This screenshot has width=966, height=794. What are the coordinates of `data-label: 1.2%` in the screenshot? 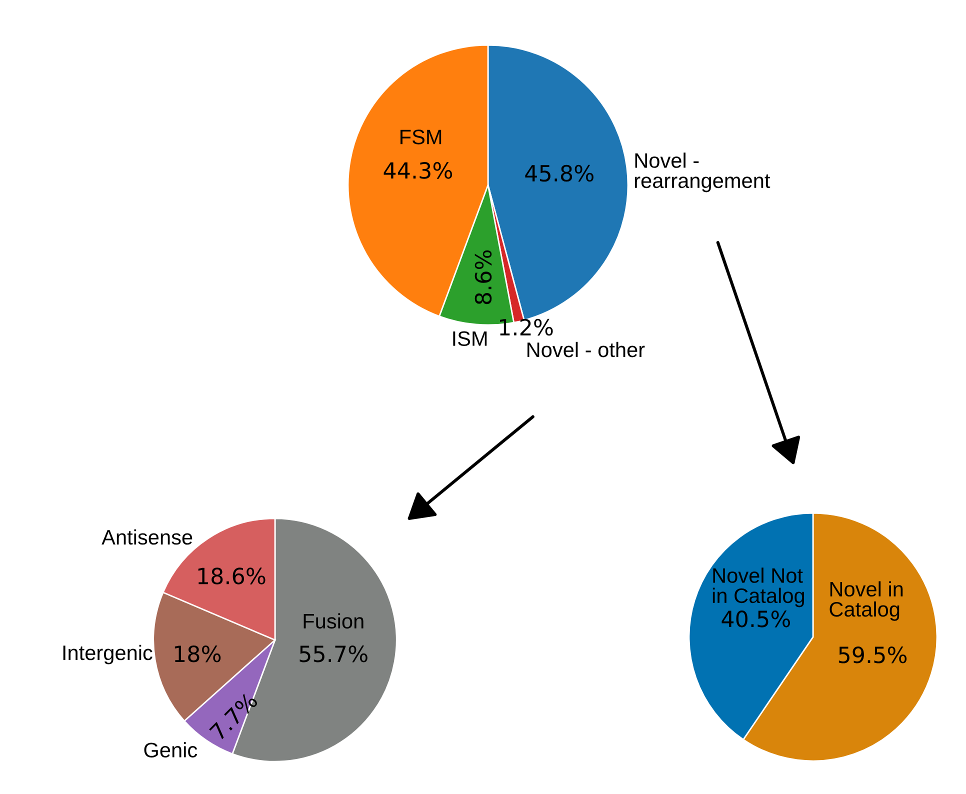 It's located at (526, 327).